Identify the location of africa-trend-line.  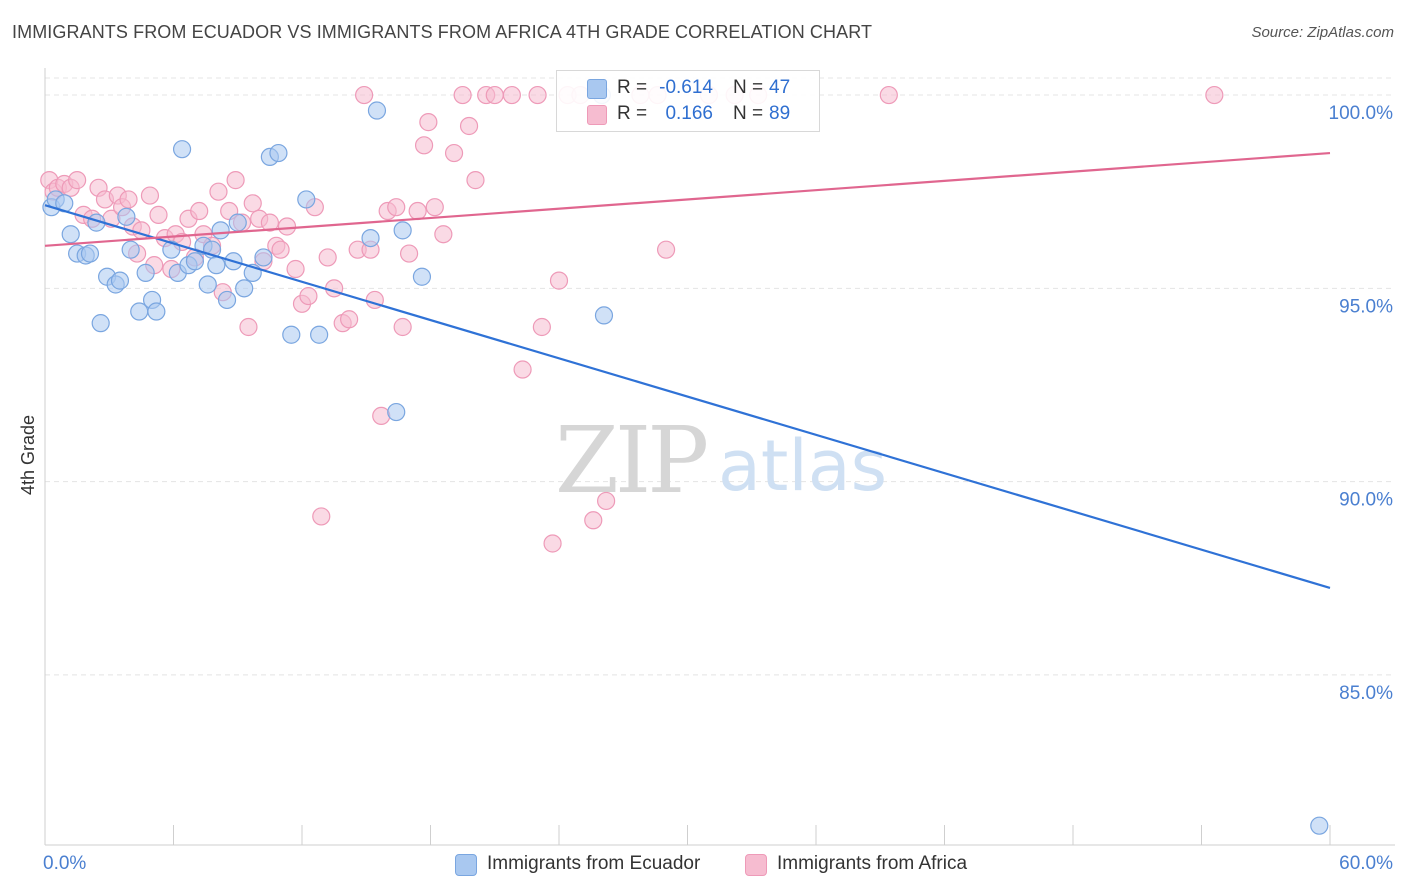
(687, 199).